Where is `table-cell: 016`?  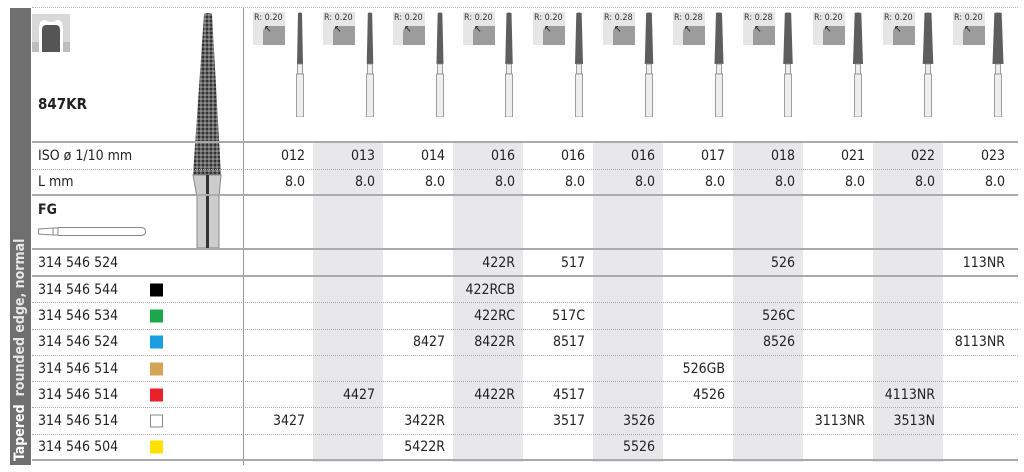 table-cell: 016 is located at coordinates (572, 156).